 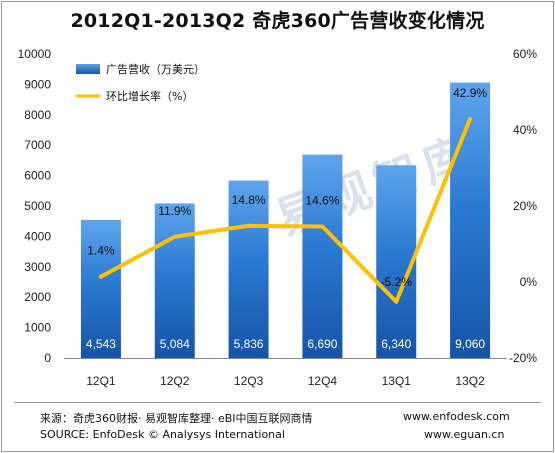 What do you see at coordinates (174, 211) in the screenshot?
I see `growth-rate-label: 11.9%` at bounding box center [174, 211].